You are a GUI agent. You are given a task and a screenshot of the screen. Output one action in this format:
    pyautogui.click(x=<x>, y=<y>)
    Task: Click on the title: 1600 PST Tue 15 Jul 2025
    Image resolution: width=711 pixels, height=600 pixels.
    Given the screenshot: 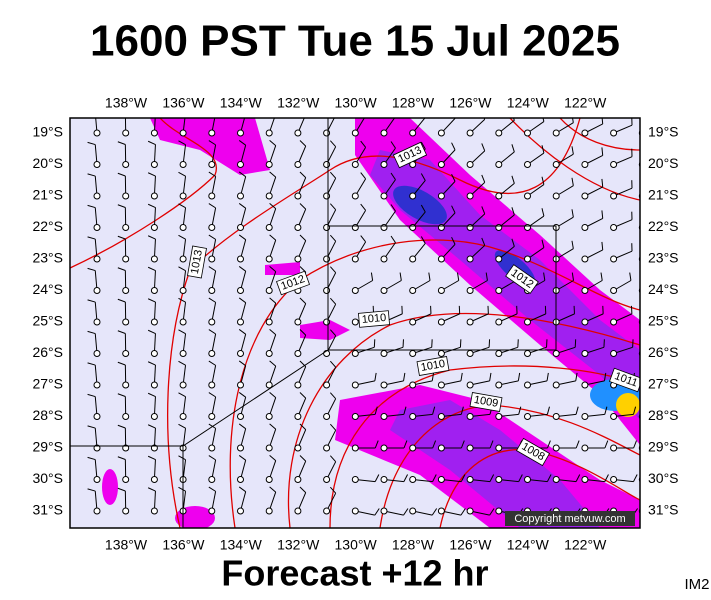 What is the action you would take?
    pyautogui.click(x=355, y=41)
    